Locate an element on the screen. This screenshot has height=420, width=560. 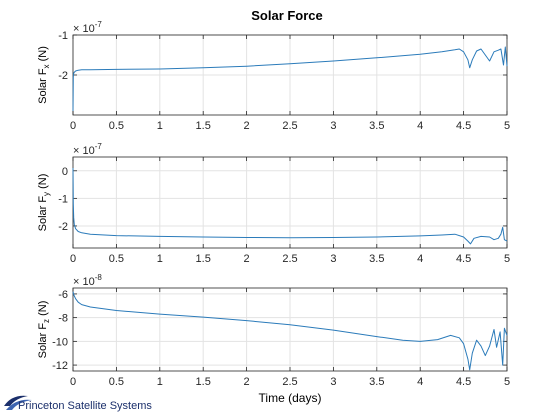
y-tick-label: -12 is located at coordinates (60, 366).